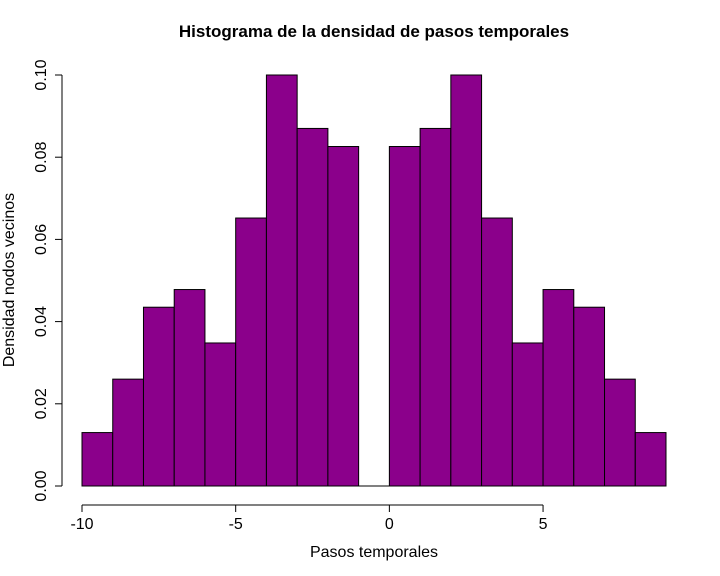  Describe the element at coordinates (81, 524) in the screenshot. I see `x-tick-label: -10` at that location.